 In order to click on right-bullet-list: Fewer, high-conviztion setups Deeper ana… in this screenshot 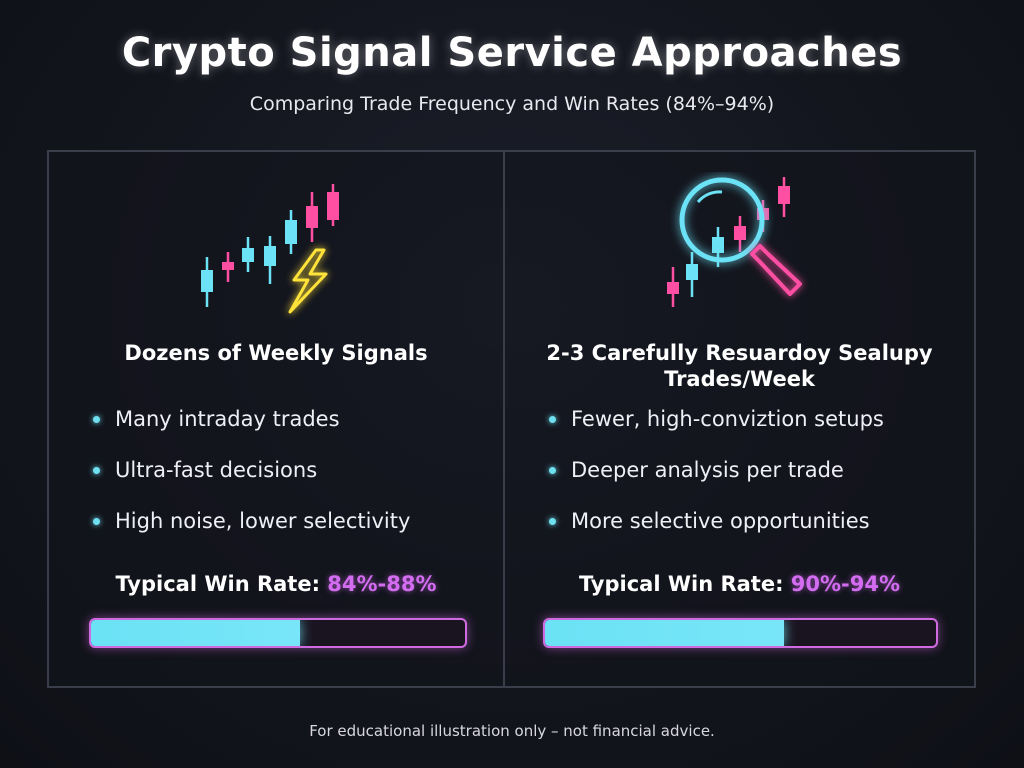, I will do `click(715, 480)`.